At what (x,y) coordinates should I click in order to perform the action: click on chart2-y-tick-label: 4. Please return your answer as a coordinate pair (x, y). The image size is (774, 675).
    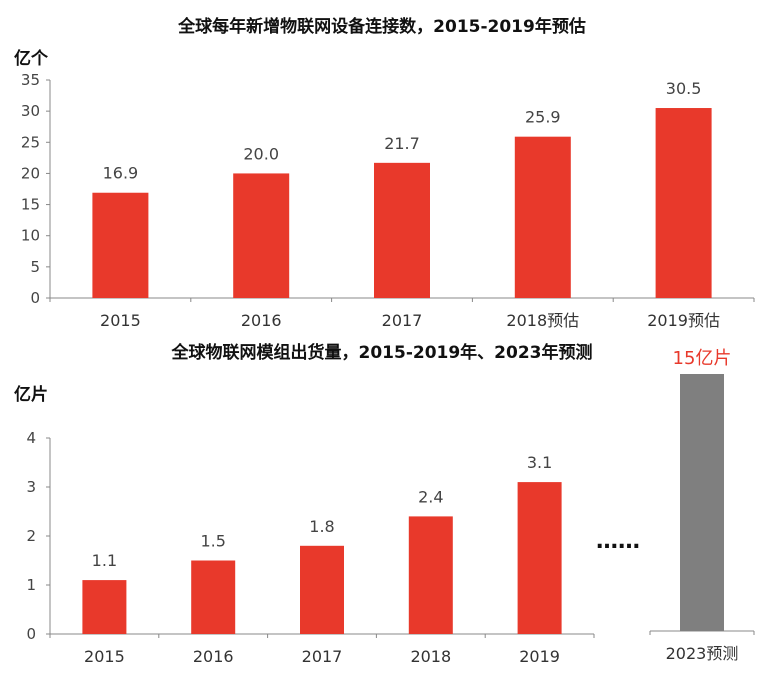
    Looking at the image, I should click on (31, 438).